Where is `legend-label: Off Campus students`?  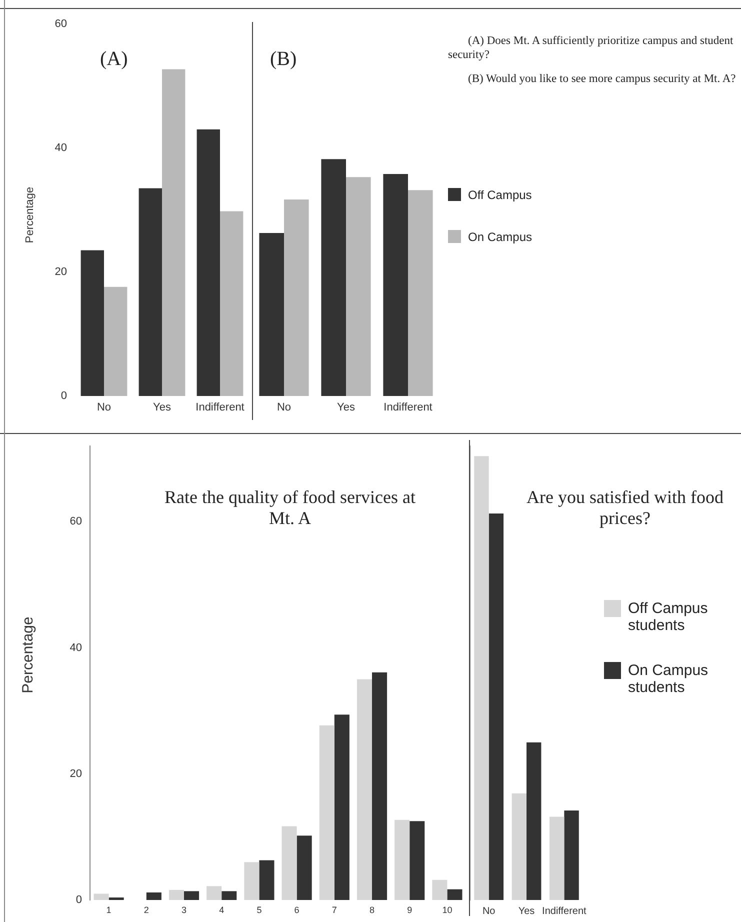
legend-label: Off Campus students is located at coordinates (668, 617).